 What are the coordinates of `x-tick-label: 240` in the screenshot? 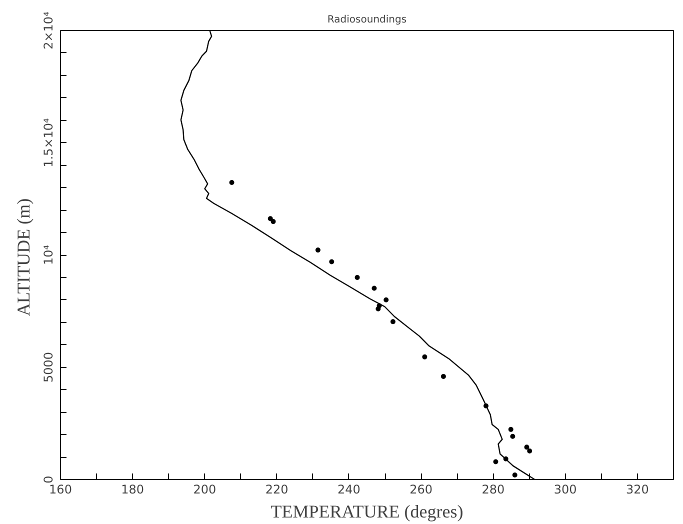 It's located at (349, 489).